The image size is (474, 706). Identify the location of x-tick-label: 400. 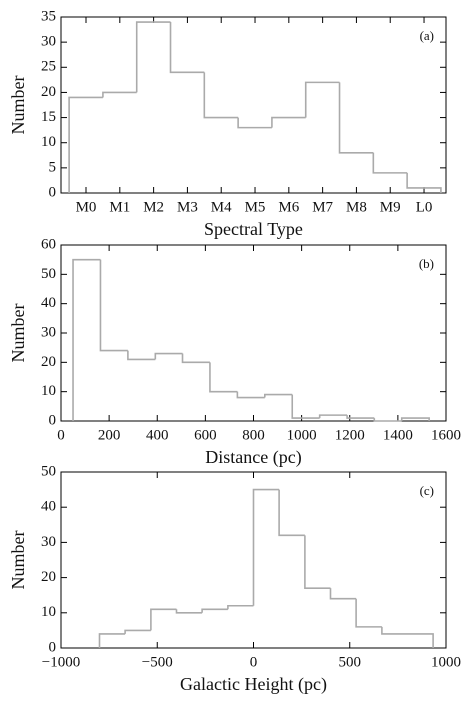
(157, 435).